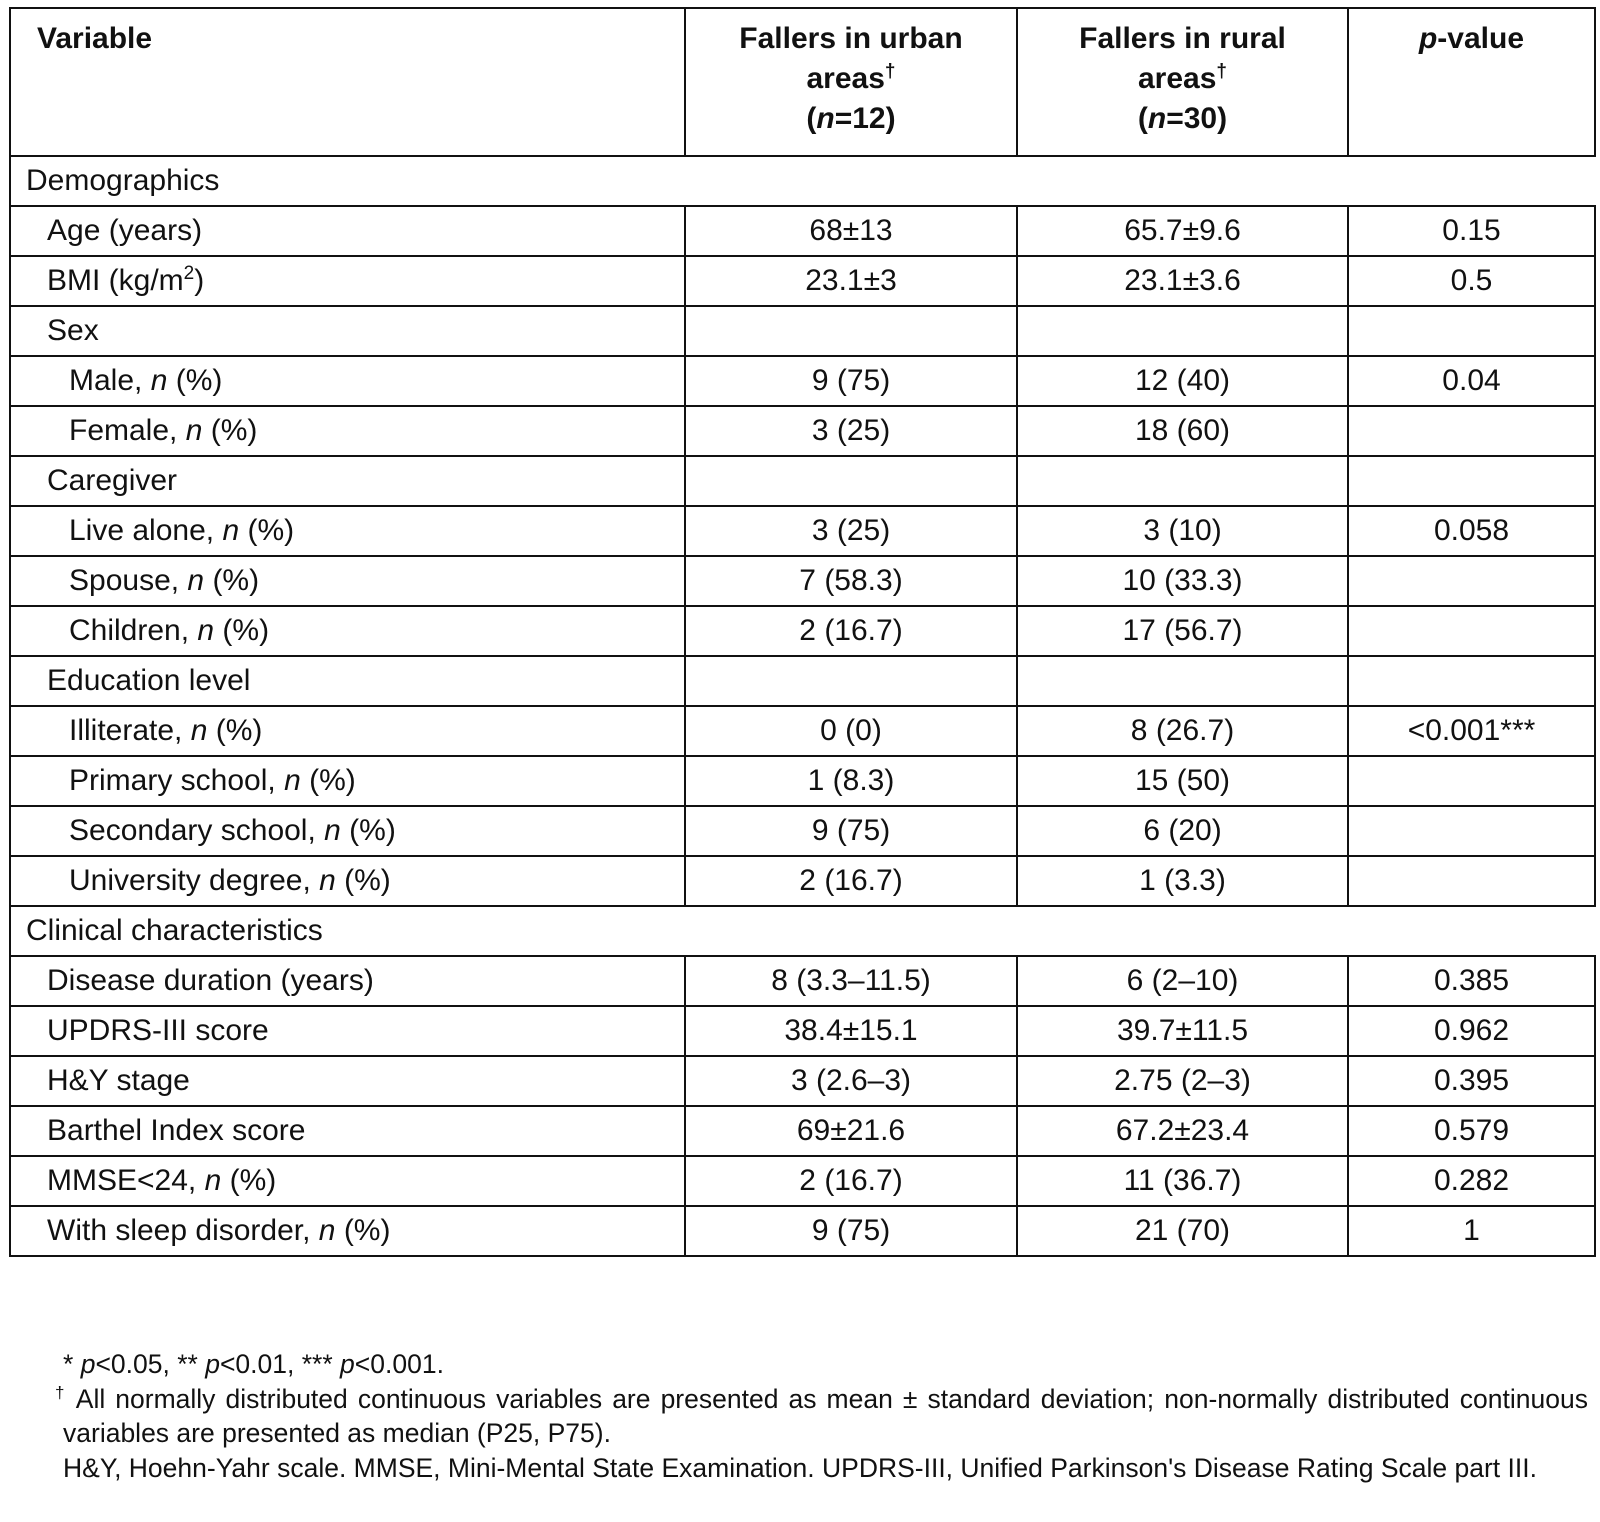 Image resolution: width=1600 pixels, height=1522 pixels. Describe the element at coordinates (347, 381) in the screenshot. I see `row-label: Male, n (%)` at that location.